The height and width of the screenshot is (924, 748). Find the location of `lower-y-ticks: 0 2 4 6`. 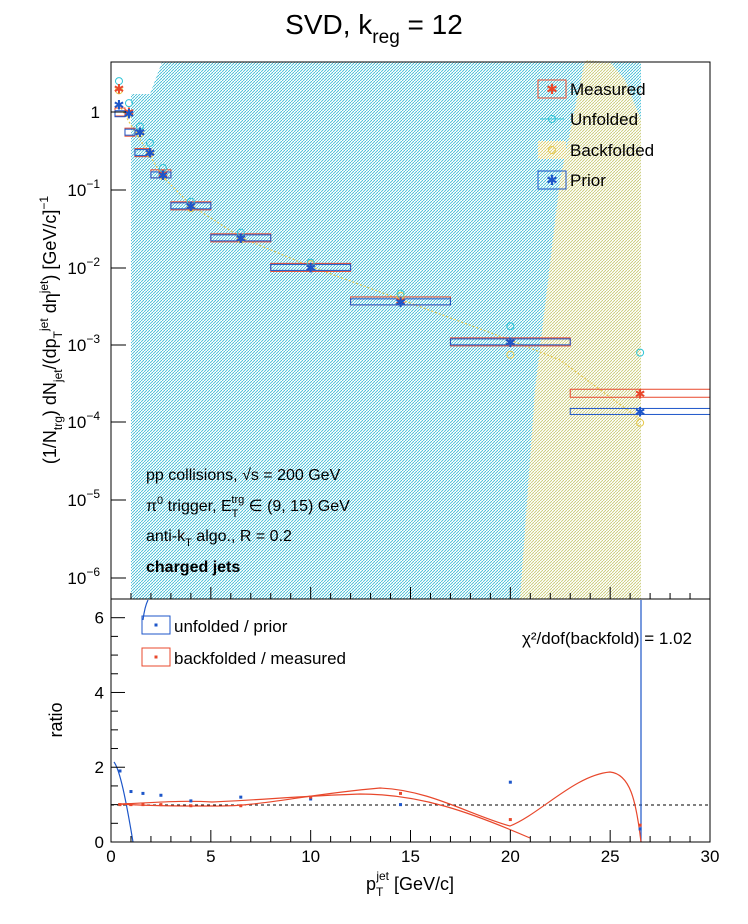

lower-y-ticks: 0 2 4 6 is located at coordinates (110, 730).